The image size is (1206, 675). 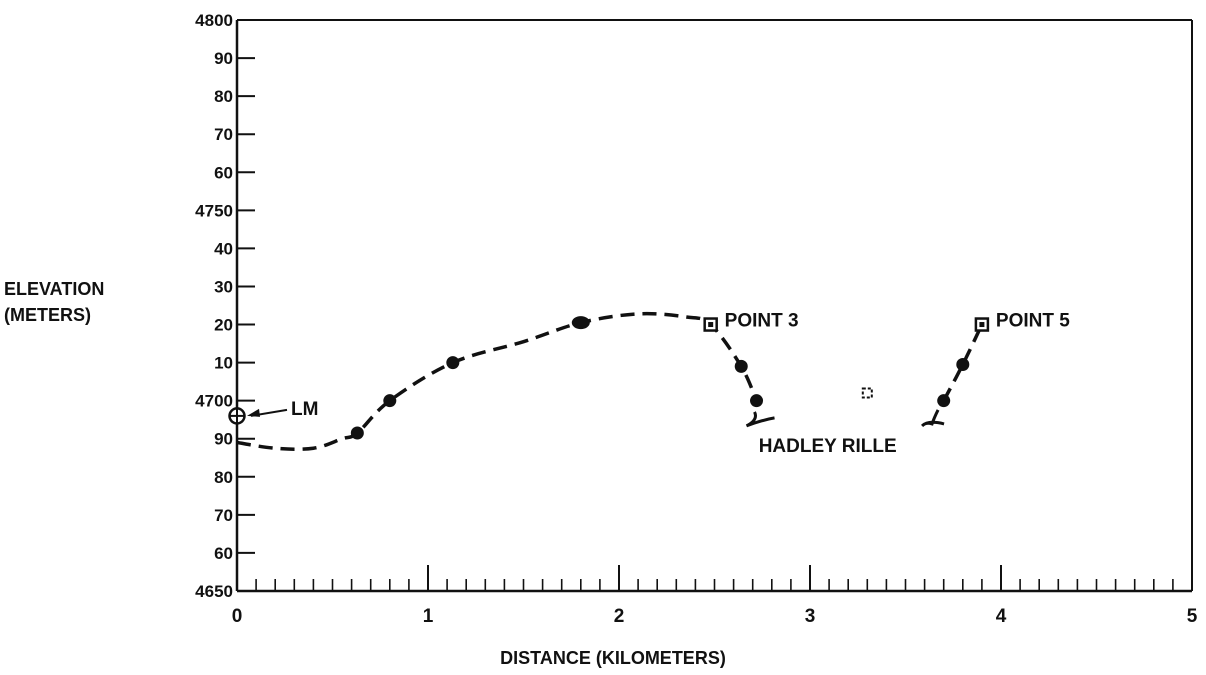 I want to click on y-tick-label: 40, so click(x=223, y=248).